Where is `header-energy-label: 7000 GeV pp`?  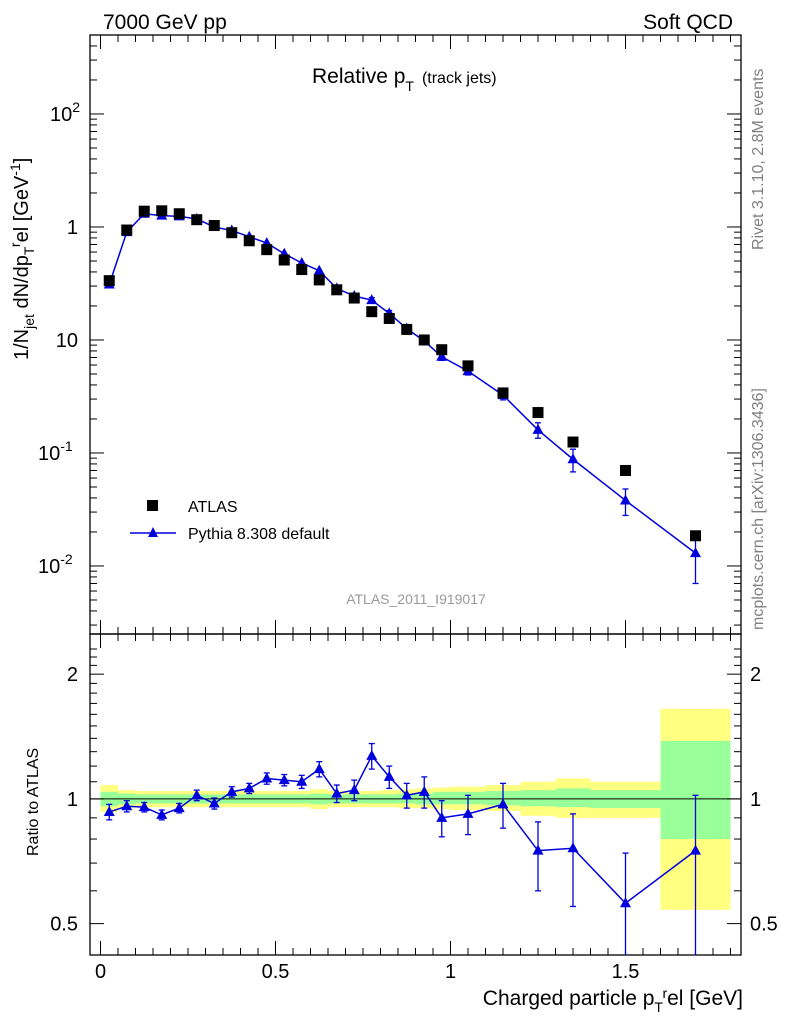
header-energy-label: 7000 GeV pp is located at coordinates (165, 22).